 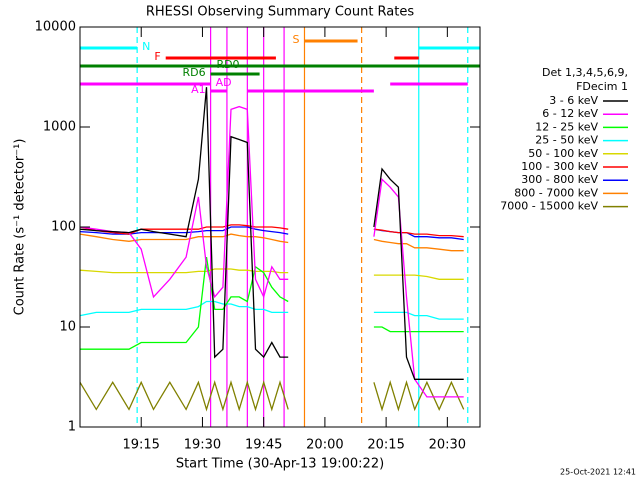 What do you see at coordinates (566, 140) in the screenshot?
I see `legend-label: 25 - 50 keV` at bounding box center [566, 140].